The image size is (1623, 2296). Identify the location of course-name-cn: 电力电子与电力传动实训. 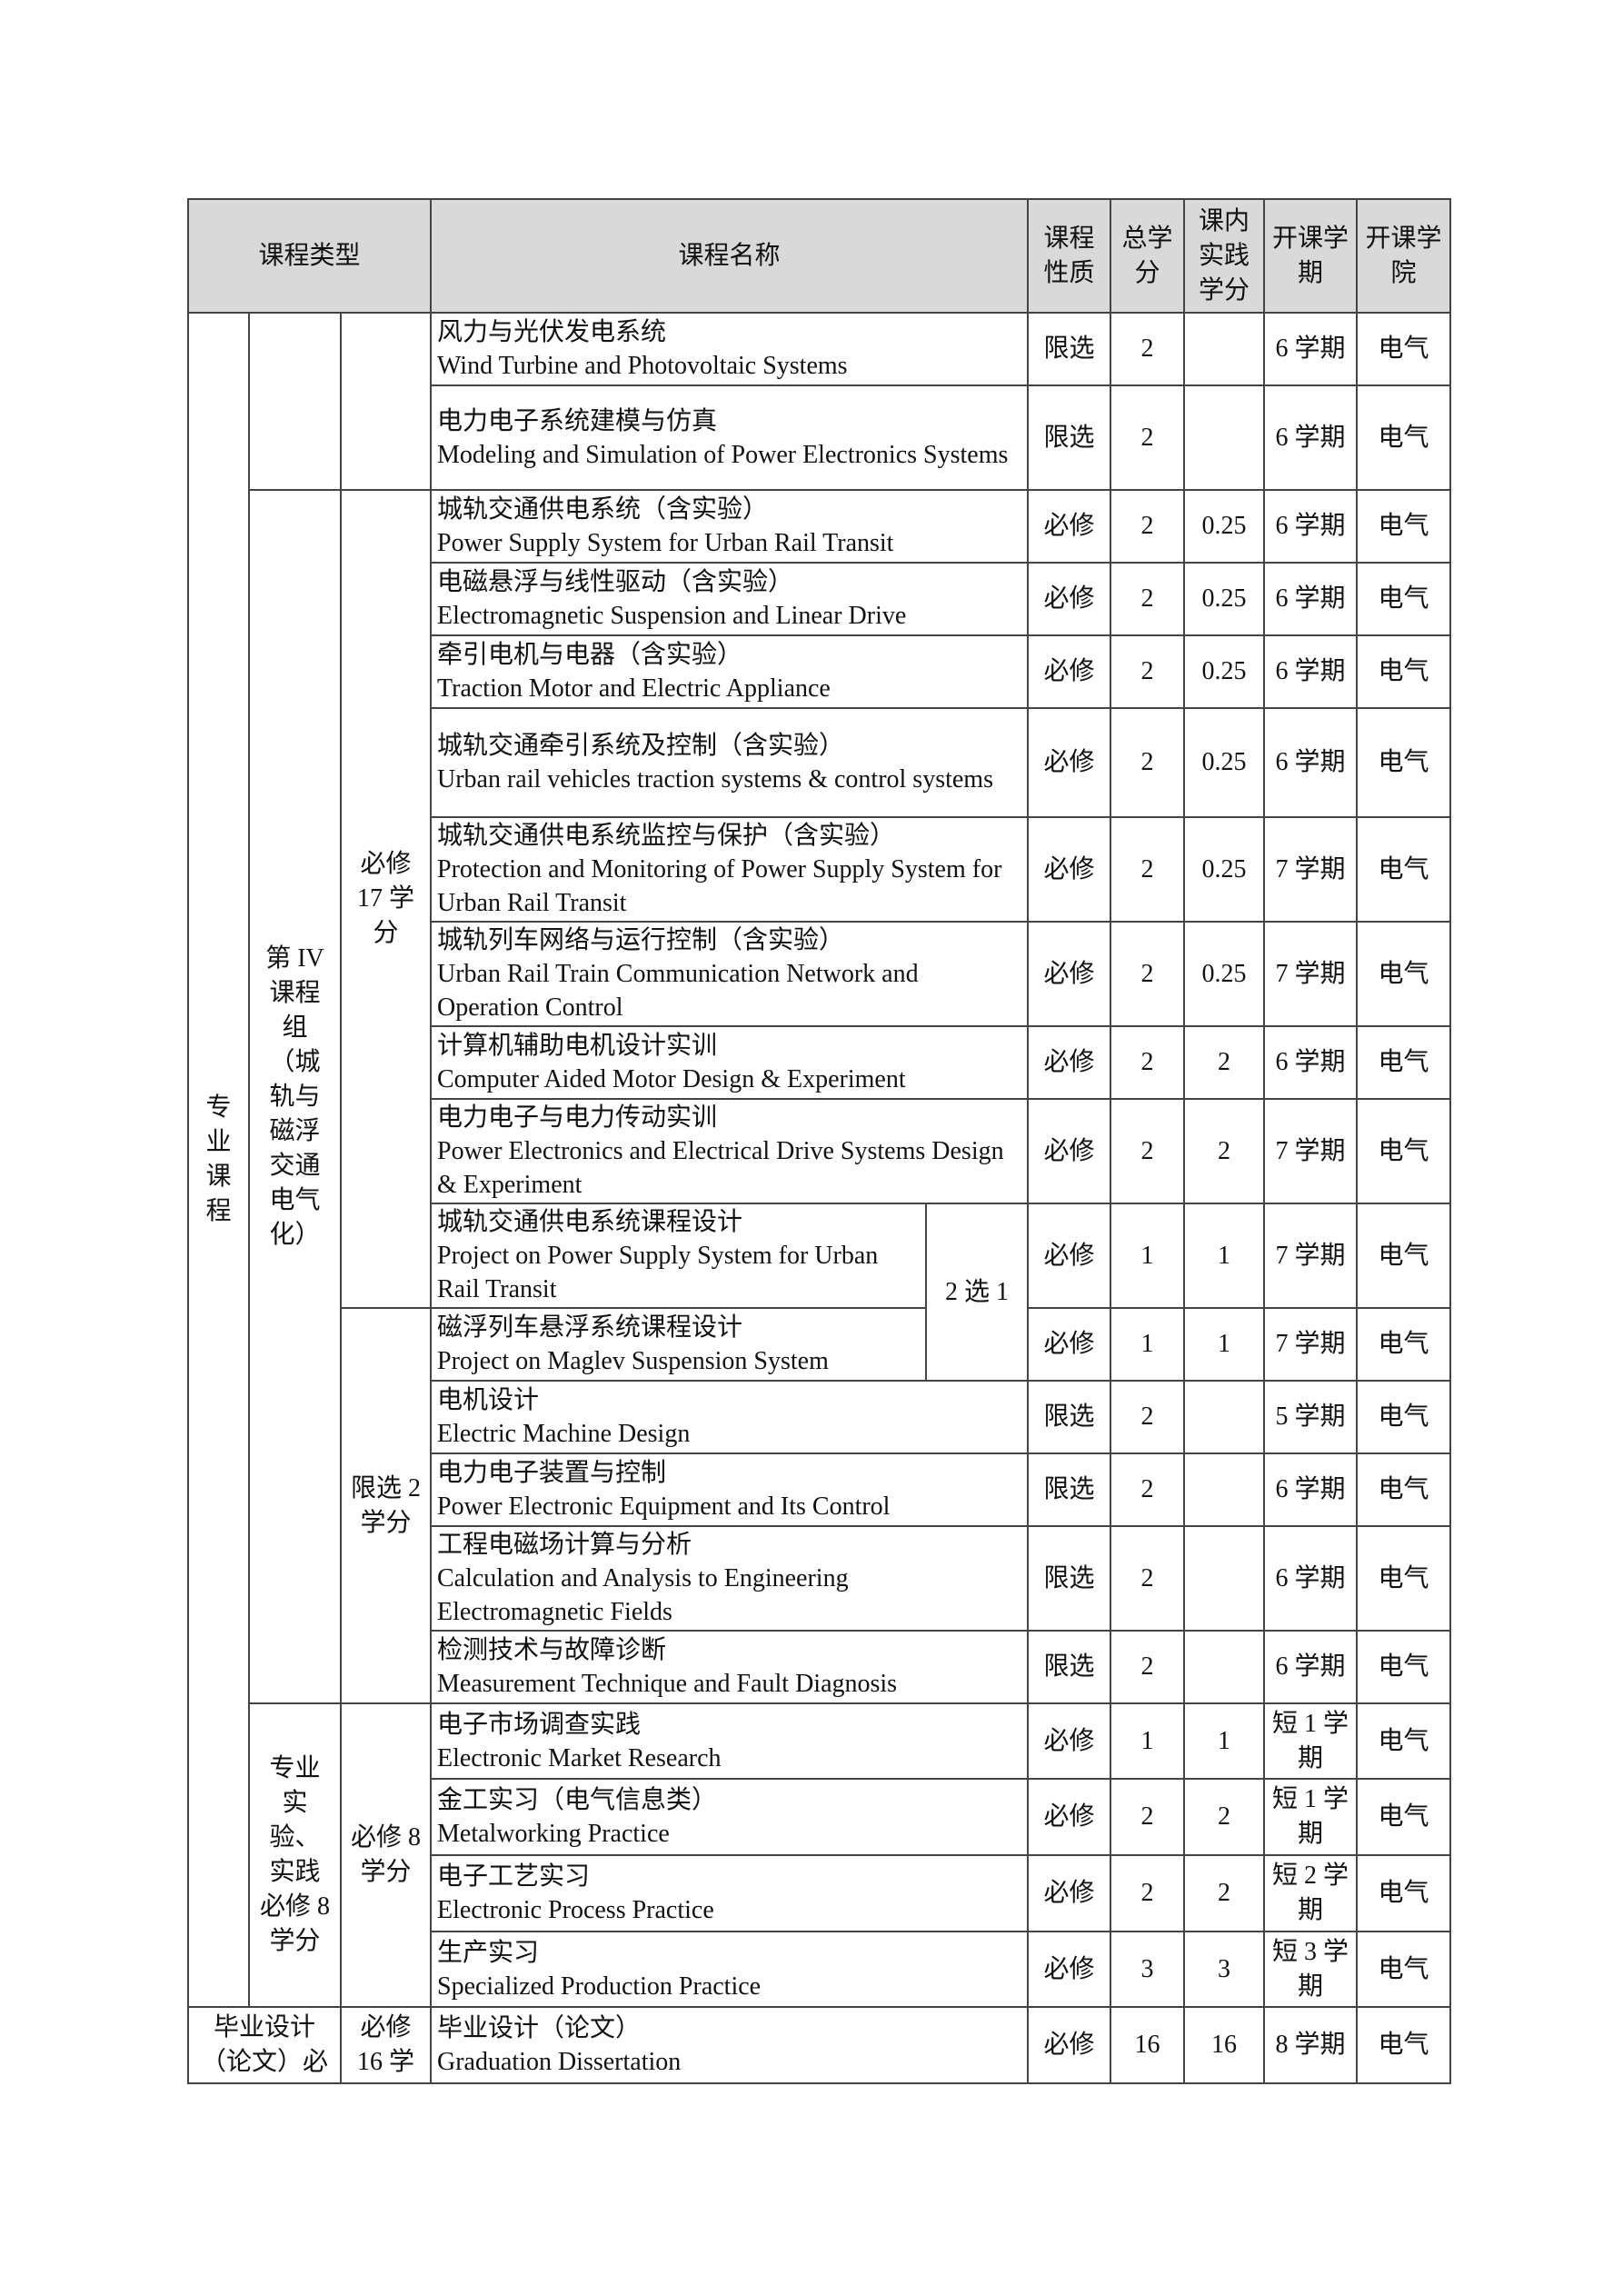
(577, 1117).